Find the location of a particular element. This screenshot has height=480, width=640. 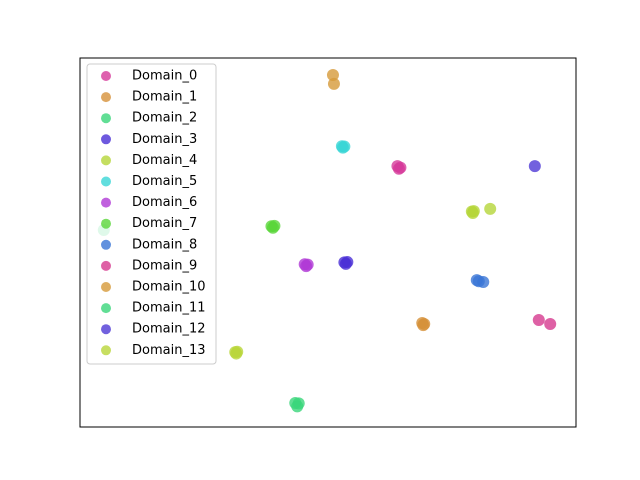

legend-label: Domain_11 is located at coordinates (169, 308).